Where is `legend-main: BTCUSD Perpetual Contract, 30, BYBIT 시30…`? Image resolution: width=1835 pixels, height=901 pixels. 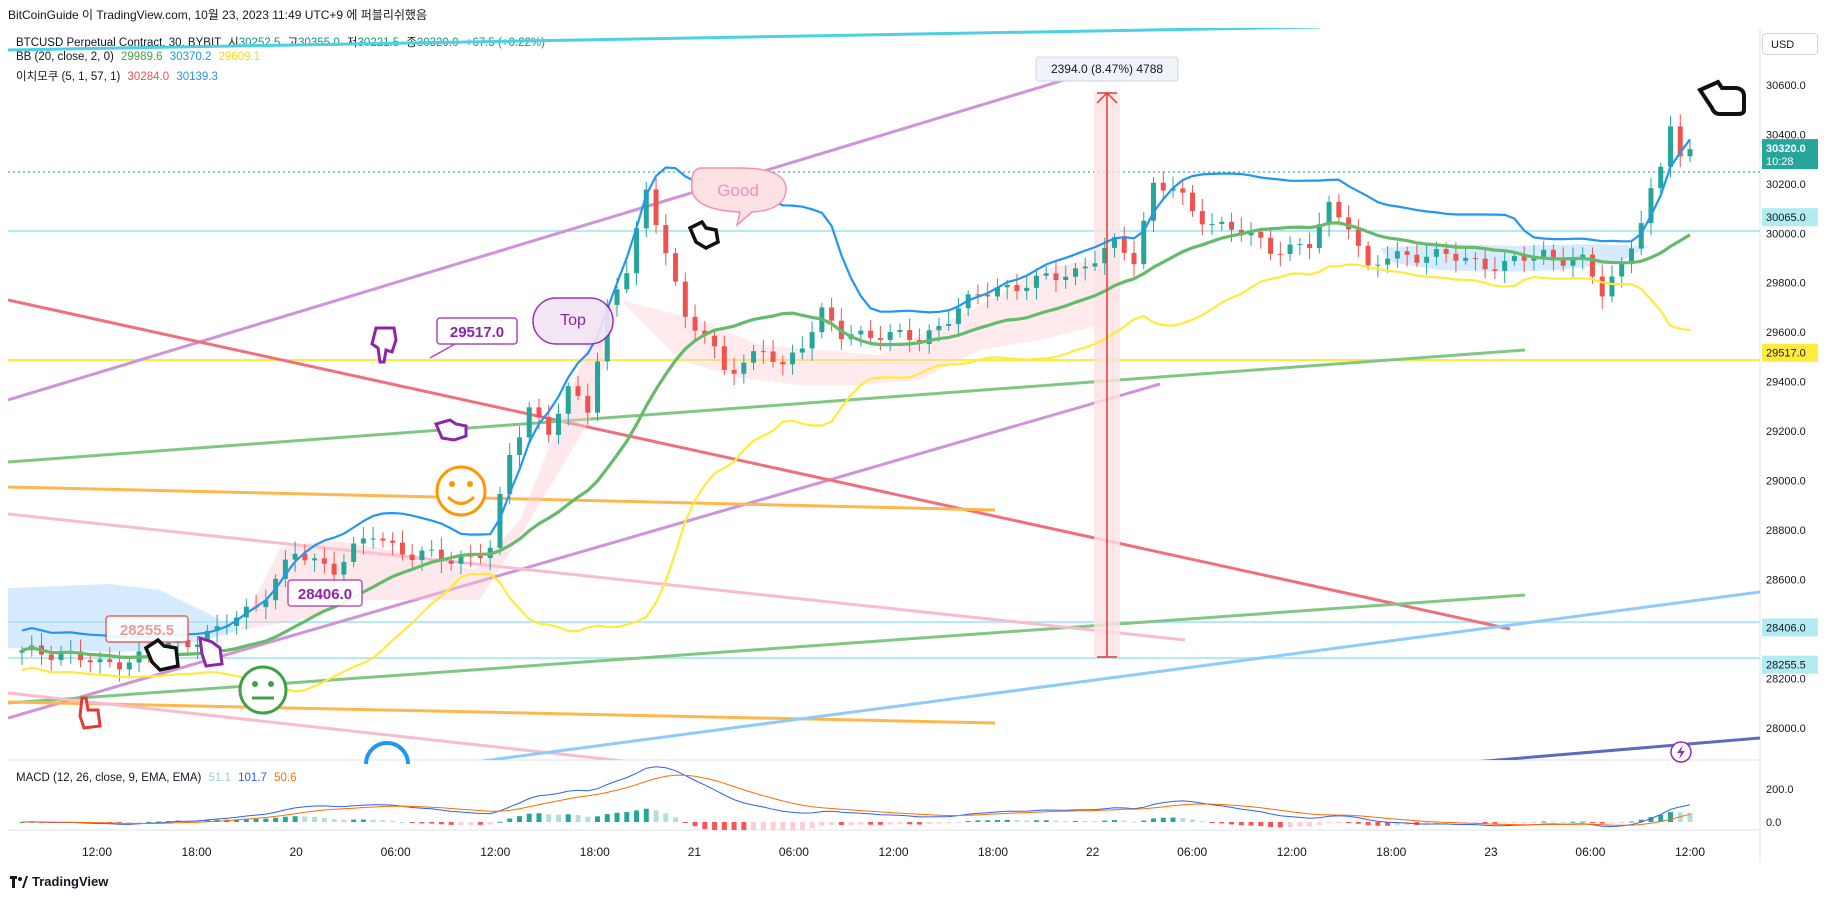
legend-main: BTCUSD Perpetual Contract, 30, BYBIT 시30… is located at coordinates (280, 42).